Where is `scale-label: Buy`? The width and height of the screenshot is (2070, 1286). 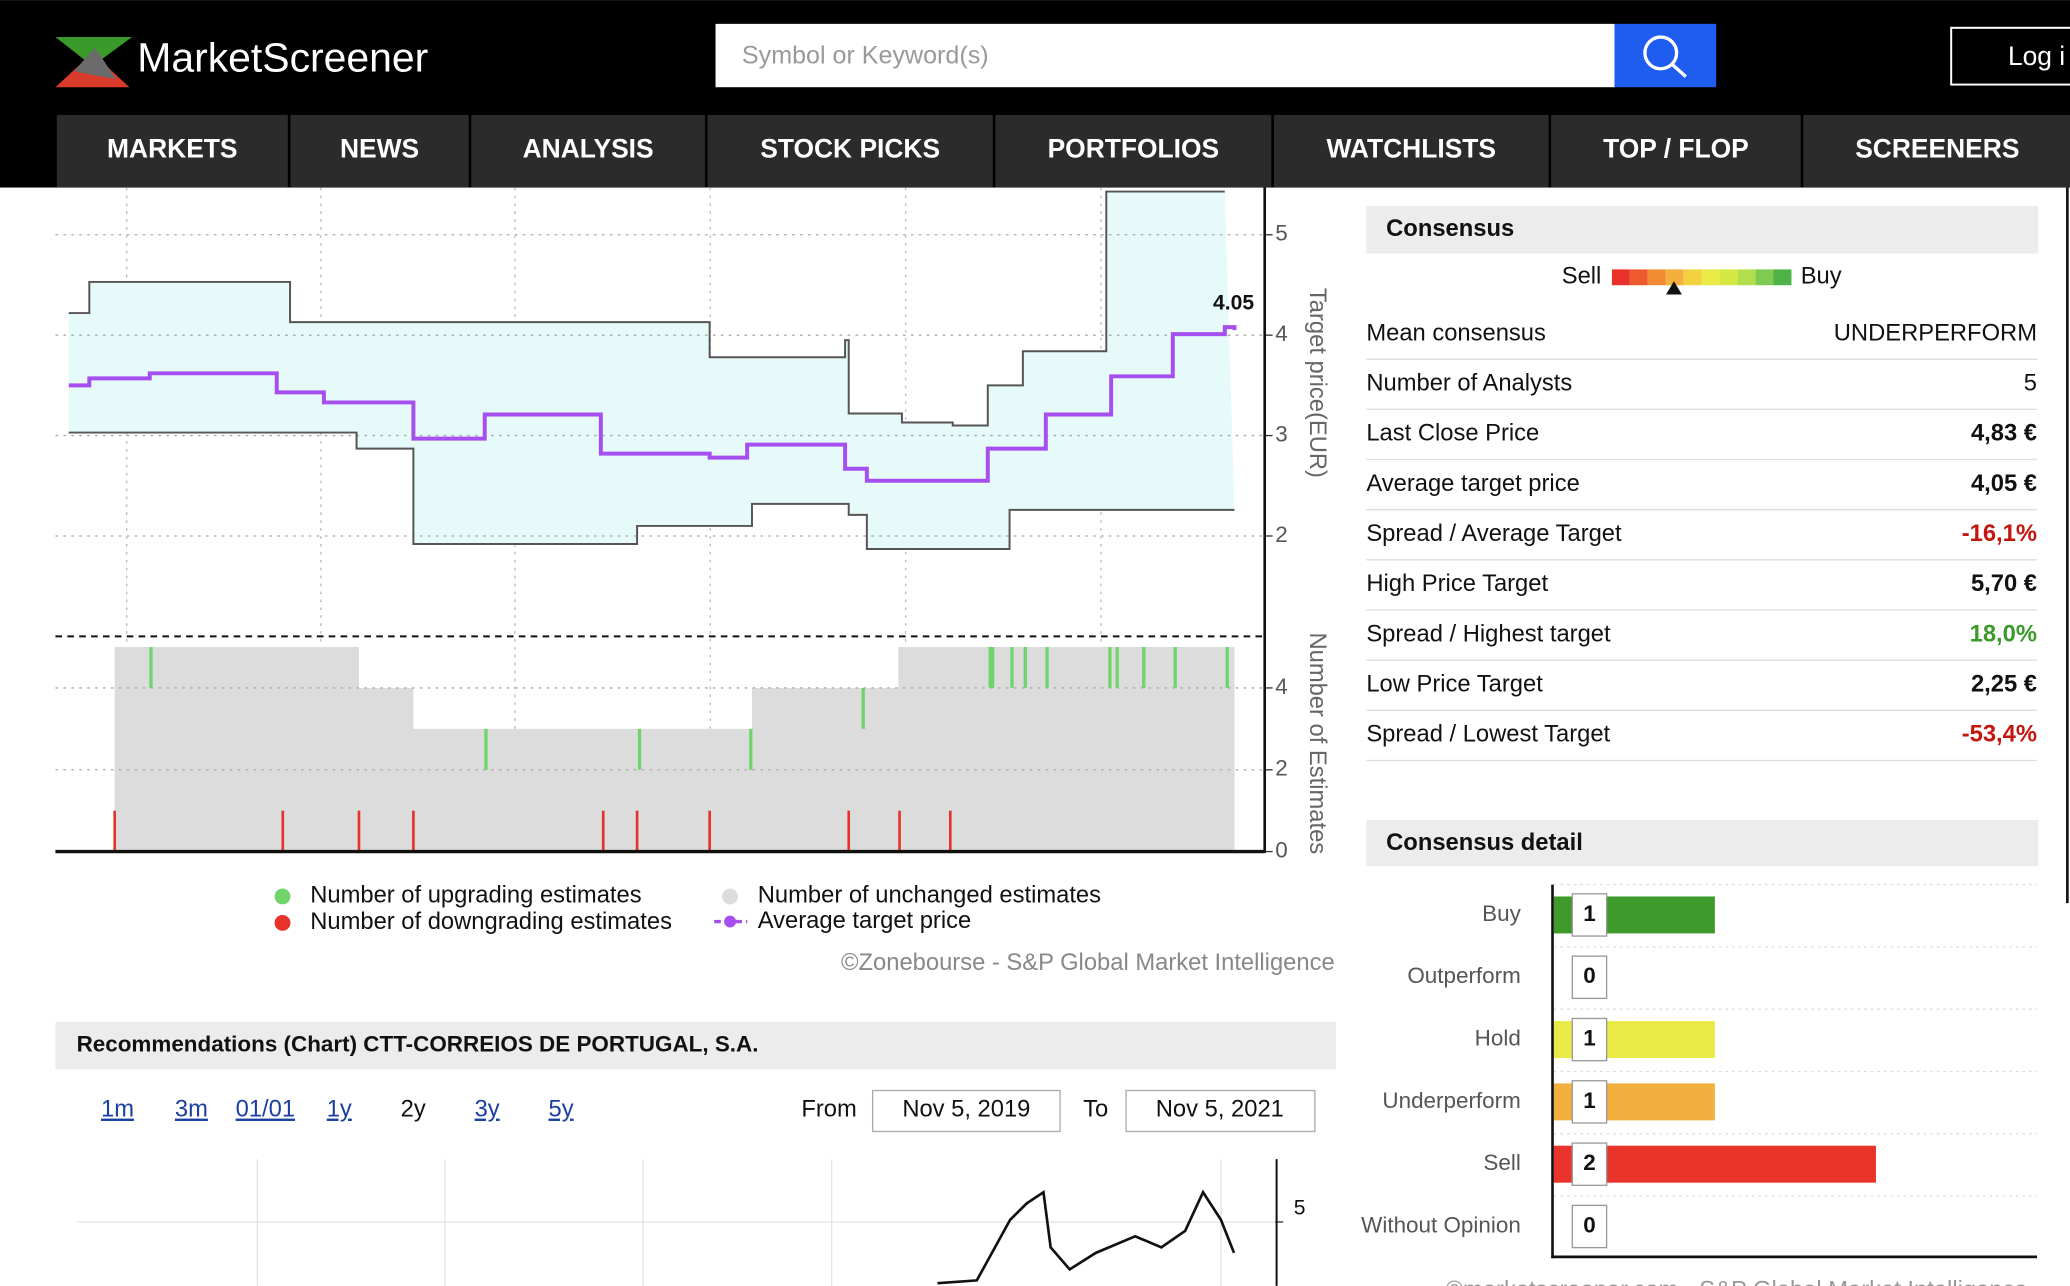 scale-label: Buy is located at coordinates (1821, 276).